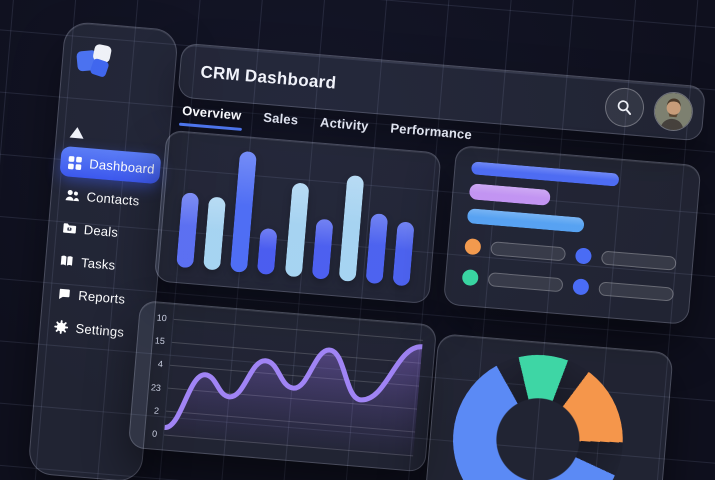  Describe the element at coordinates (268, 77) in the screenshot. I see `page-title: CRM Dashboard` at that location.